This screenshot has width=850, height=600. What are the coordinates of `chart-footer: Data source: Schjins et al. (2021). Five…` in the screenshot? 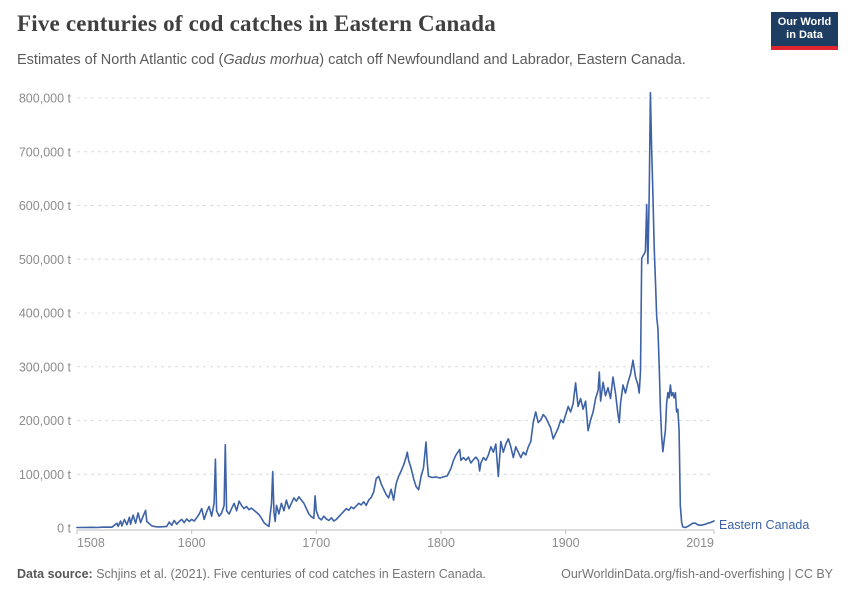 It's located at (425, 574).